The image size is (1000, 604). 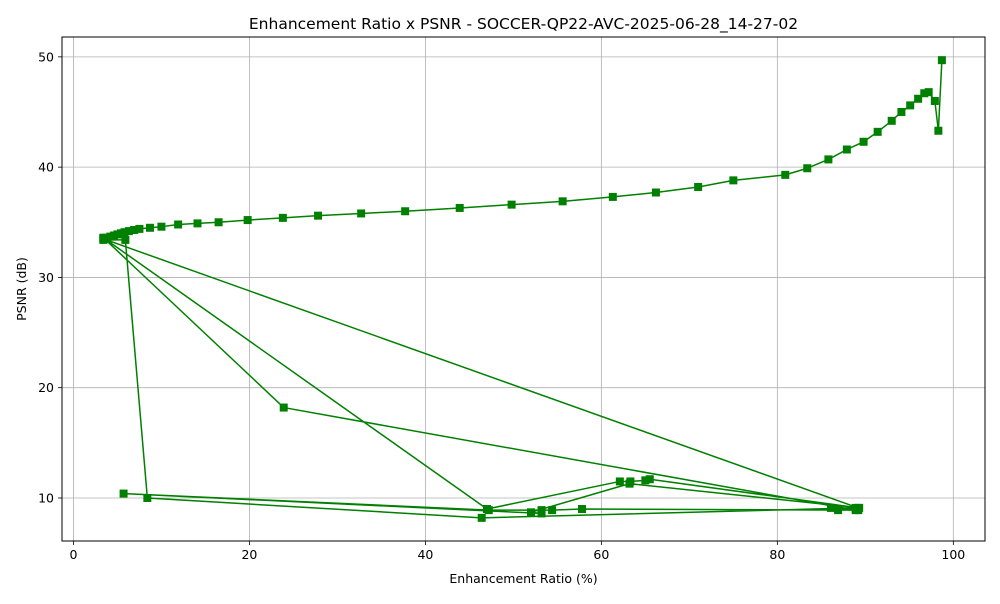 I want to click on x-tick-label: 60, so click(x=601, y=554).